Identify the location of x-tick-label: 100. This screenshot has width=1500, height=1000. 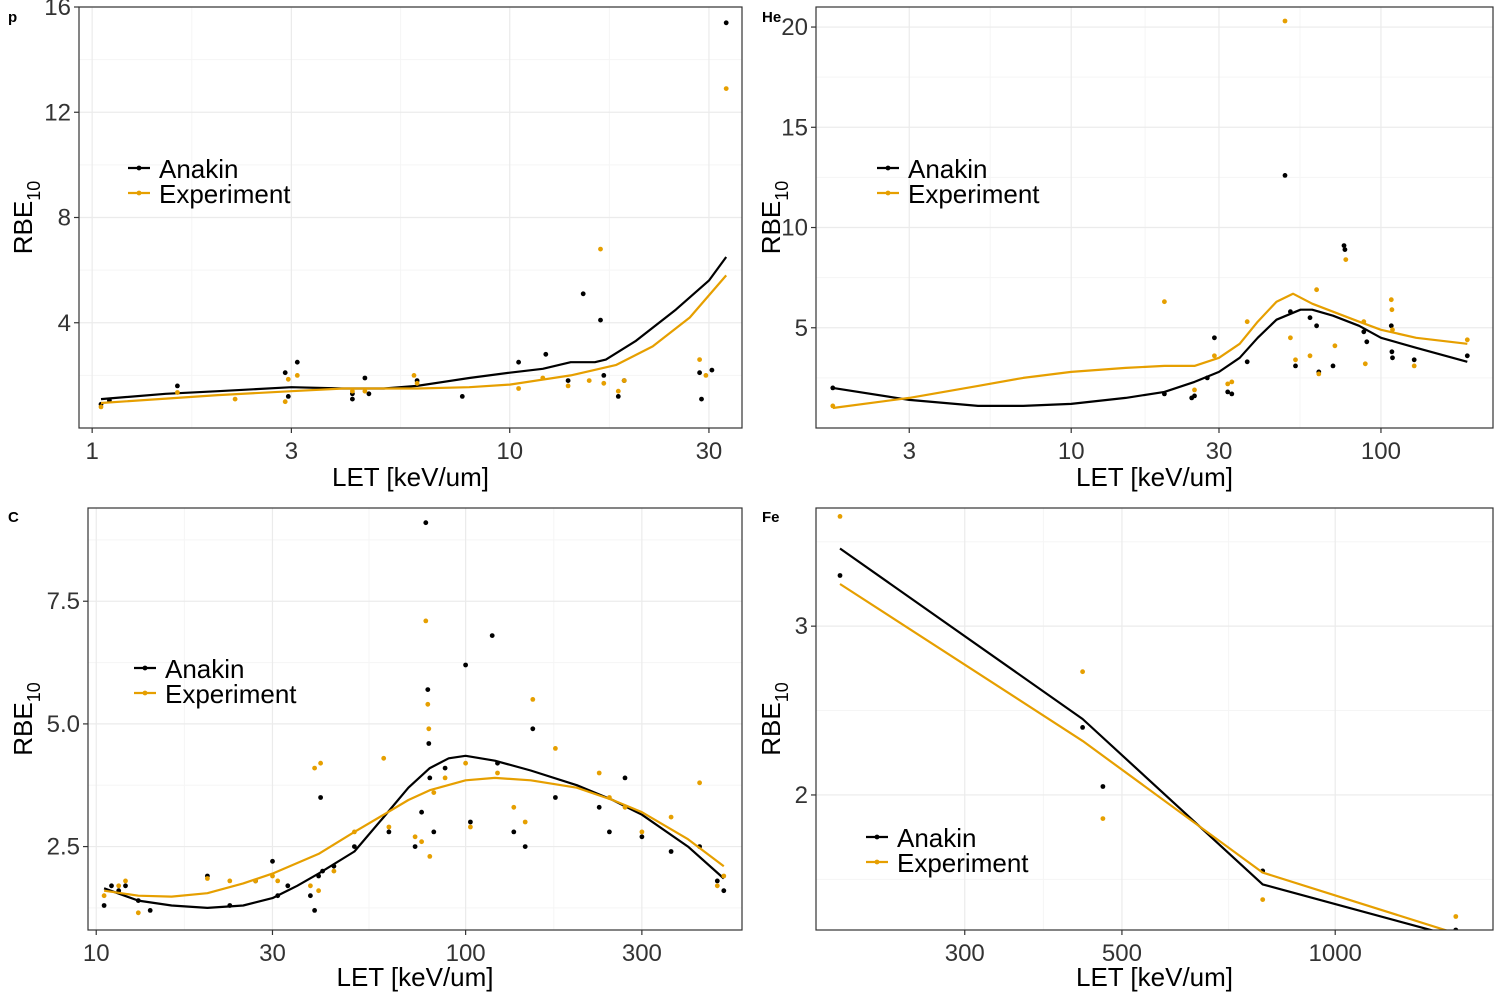
(1381, 451).